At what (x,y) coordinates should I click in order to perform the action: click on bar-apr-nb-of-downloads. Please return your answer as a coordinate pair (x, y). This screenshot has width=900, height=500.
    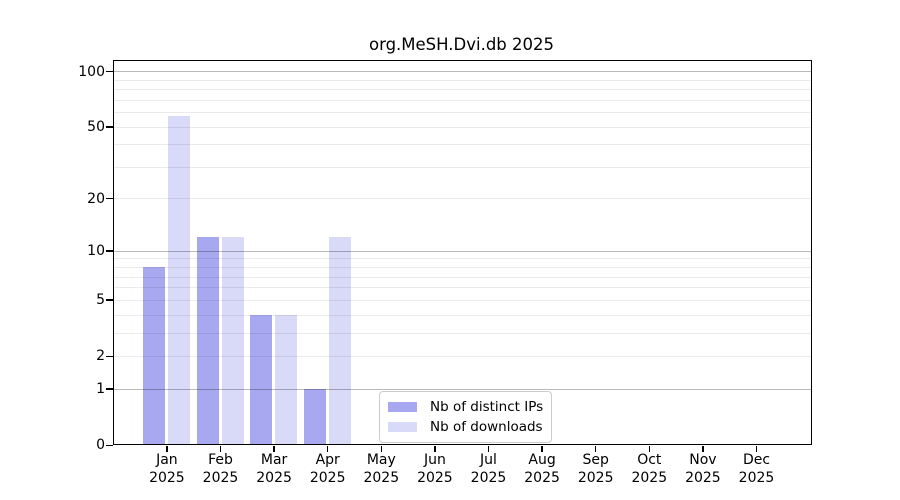
    Looking at the image, I should click on (339, 340).